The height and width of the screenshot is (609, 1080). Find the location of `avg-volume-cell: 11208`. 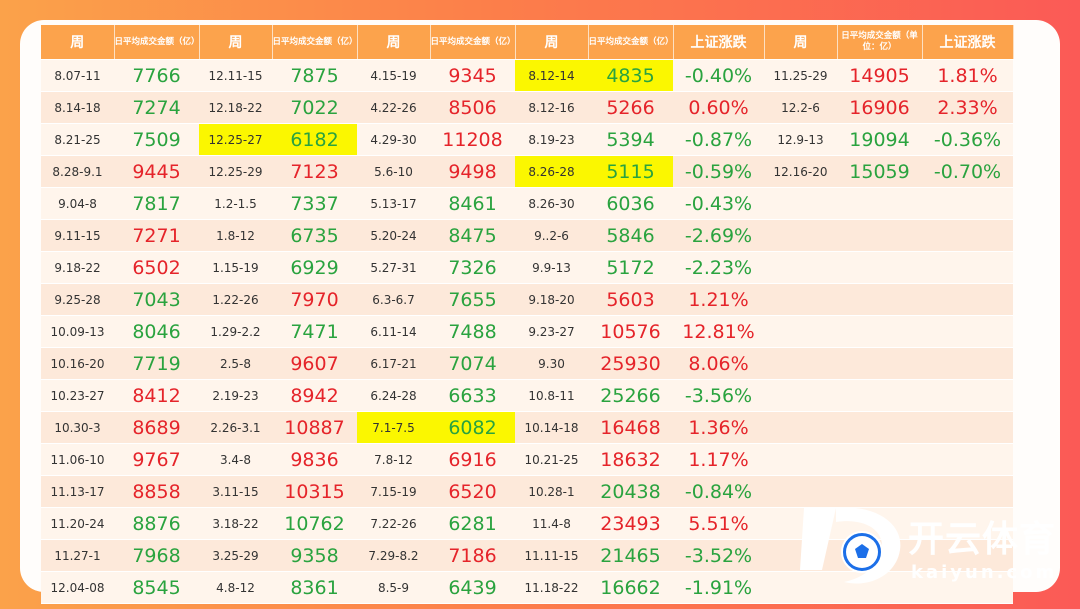

avg-volume-cell: 11208 is located at coordinates (472, 139).